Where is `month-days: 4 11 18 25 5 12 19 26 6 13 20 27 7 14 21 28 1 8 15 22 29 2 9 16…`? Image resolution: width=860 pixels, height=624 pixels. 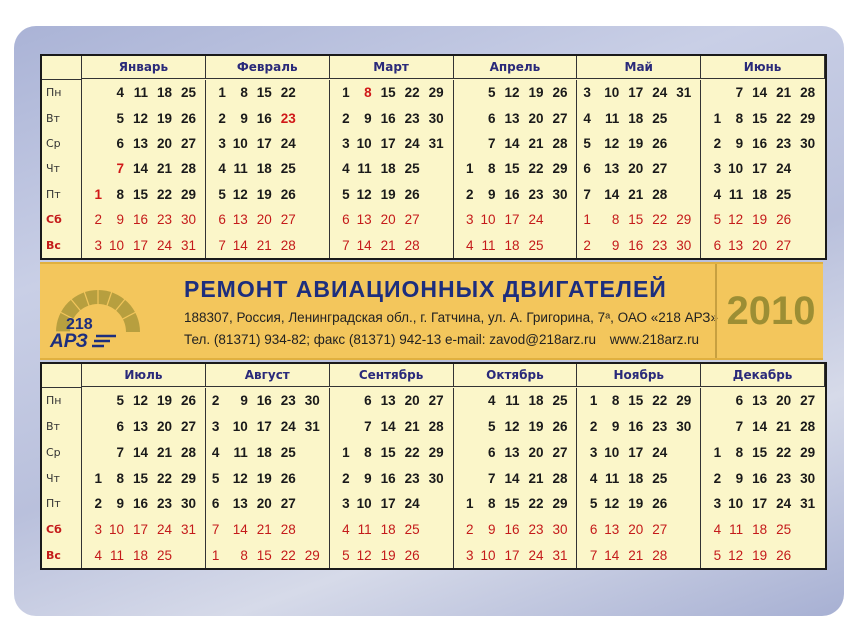
month-days: 4 11 18 25 5 12 19 26 6 13 20 27 7 14 21 28 1 8 15 22 29 2 9 16… is located at coordinates (144, 169).